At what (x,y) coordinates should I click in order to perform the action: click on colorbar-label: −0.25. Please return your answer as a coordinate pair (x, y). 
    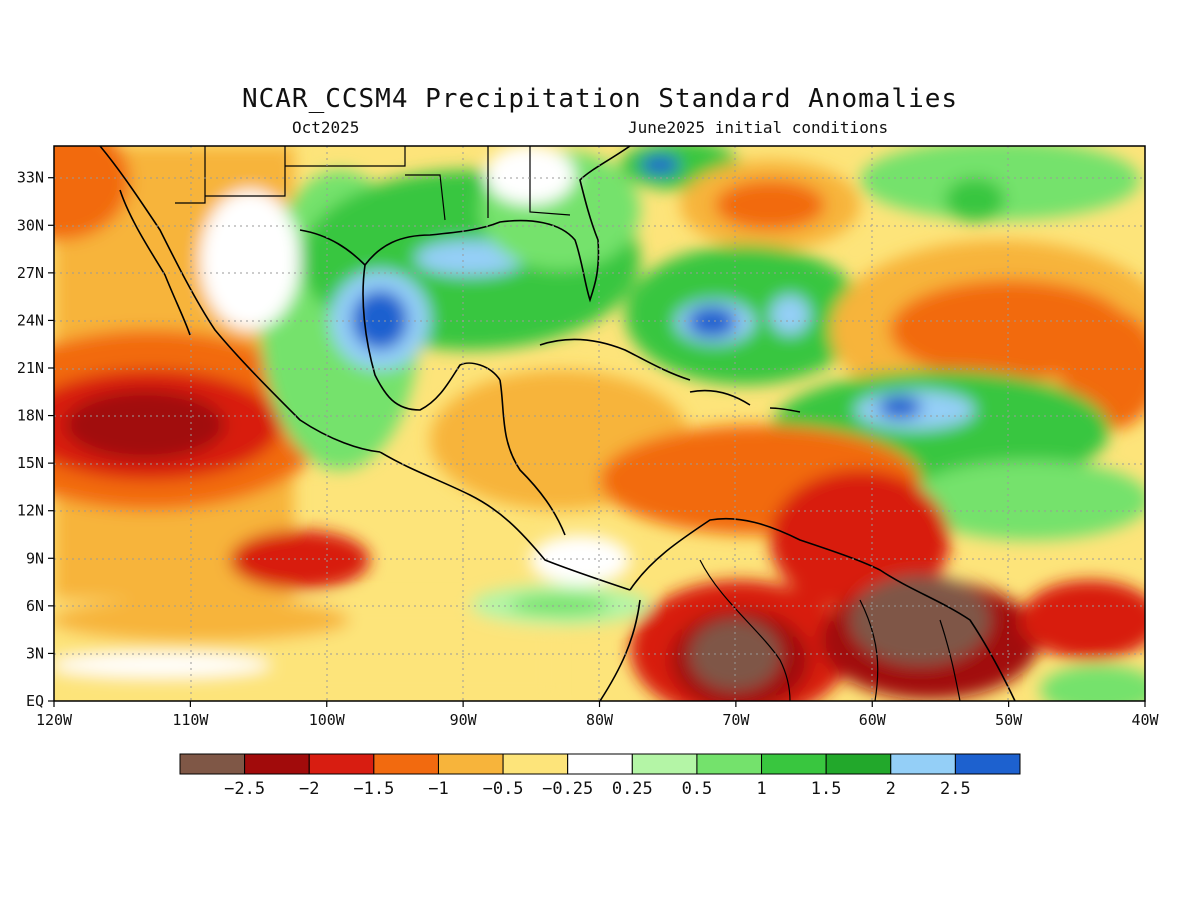
    Looking at the image, I should click on (567, 789).